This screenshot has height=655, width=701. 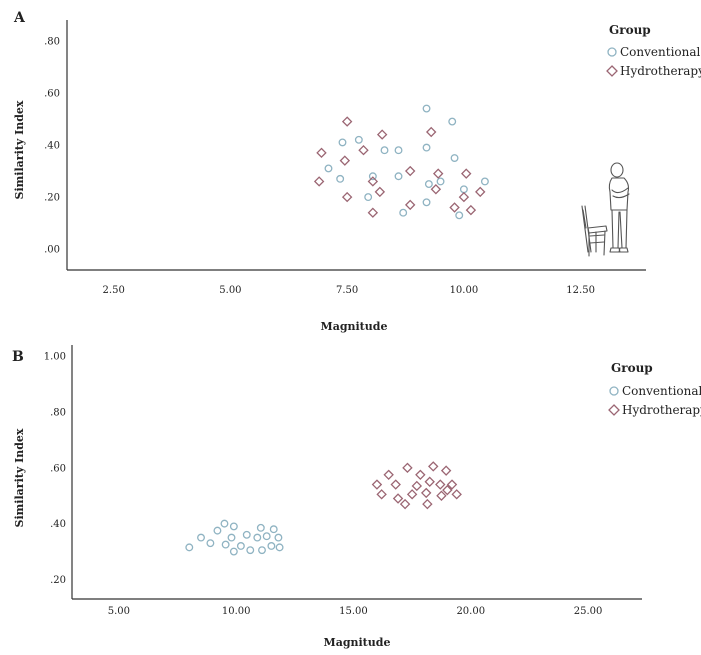 What do you see at coordinates (52, 93) in the screenshot?
I see `panel-a-y-tick-label: .60` at bounding box center [52, 93].